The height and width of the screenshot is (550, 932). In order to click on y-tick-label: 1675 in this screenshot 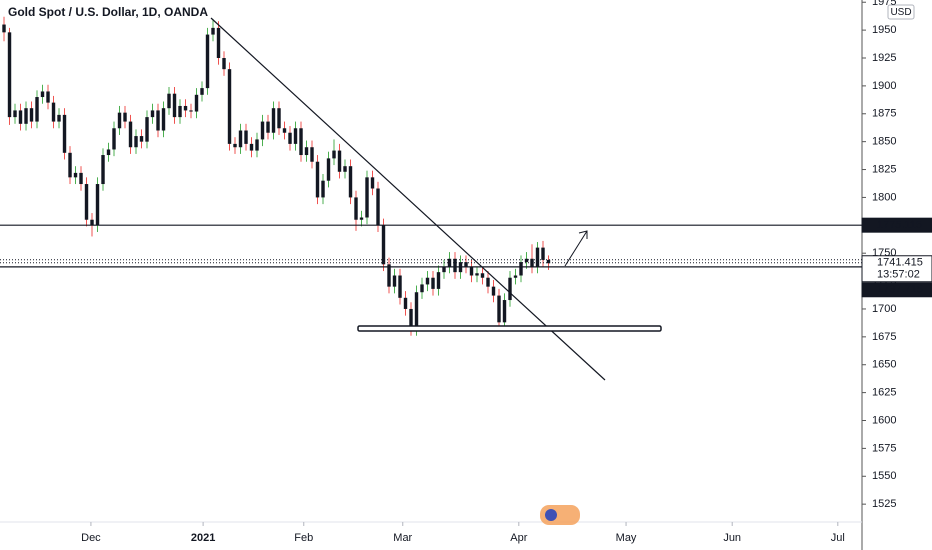, I will do `click(884, 337)`.